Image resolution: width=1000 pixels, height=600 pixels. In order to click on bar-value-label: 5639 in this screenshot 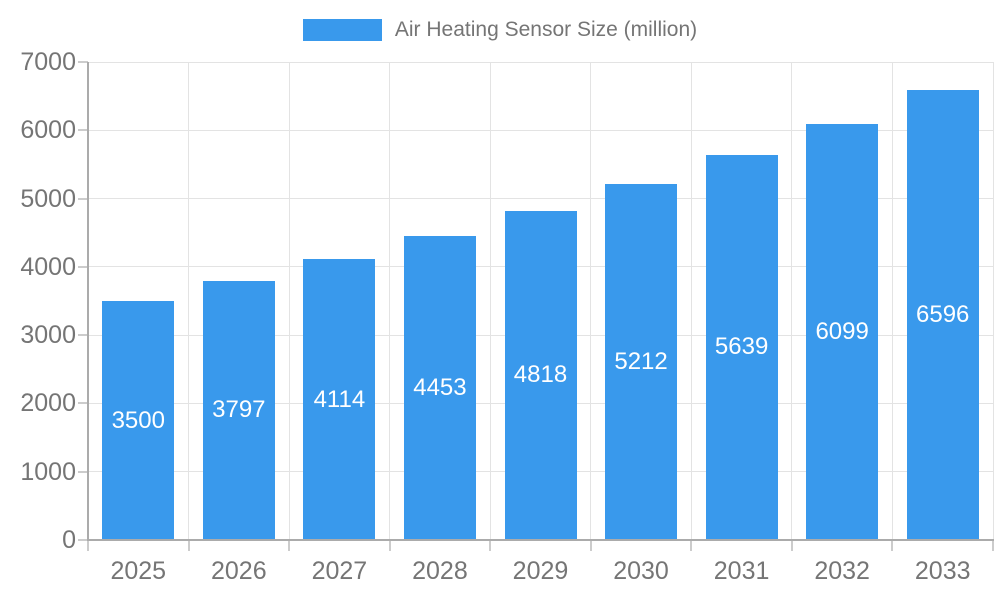, I will do `click(741, 347)`.